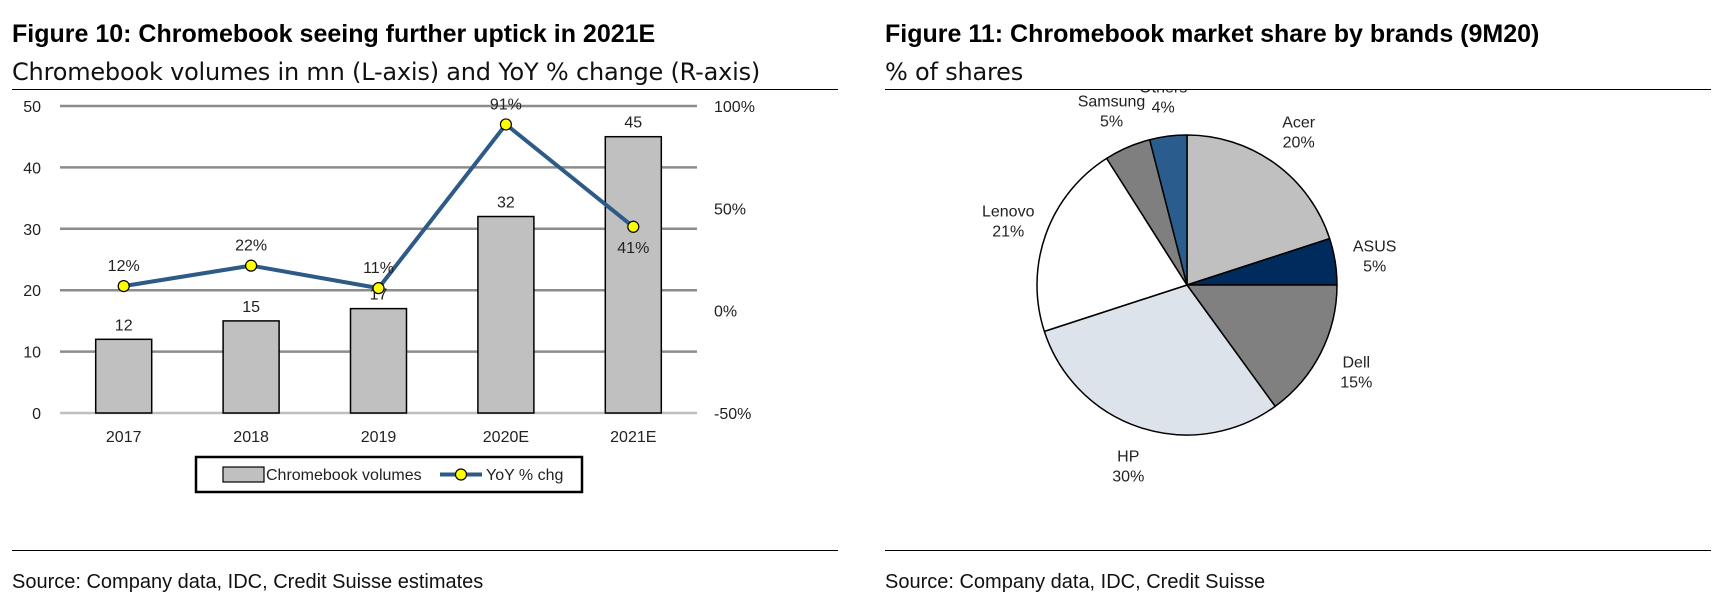 The width and height of the screenshot is (1717, 605). I want to click on x-axis-tick-label: 2018, so click(251, 437).